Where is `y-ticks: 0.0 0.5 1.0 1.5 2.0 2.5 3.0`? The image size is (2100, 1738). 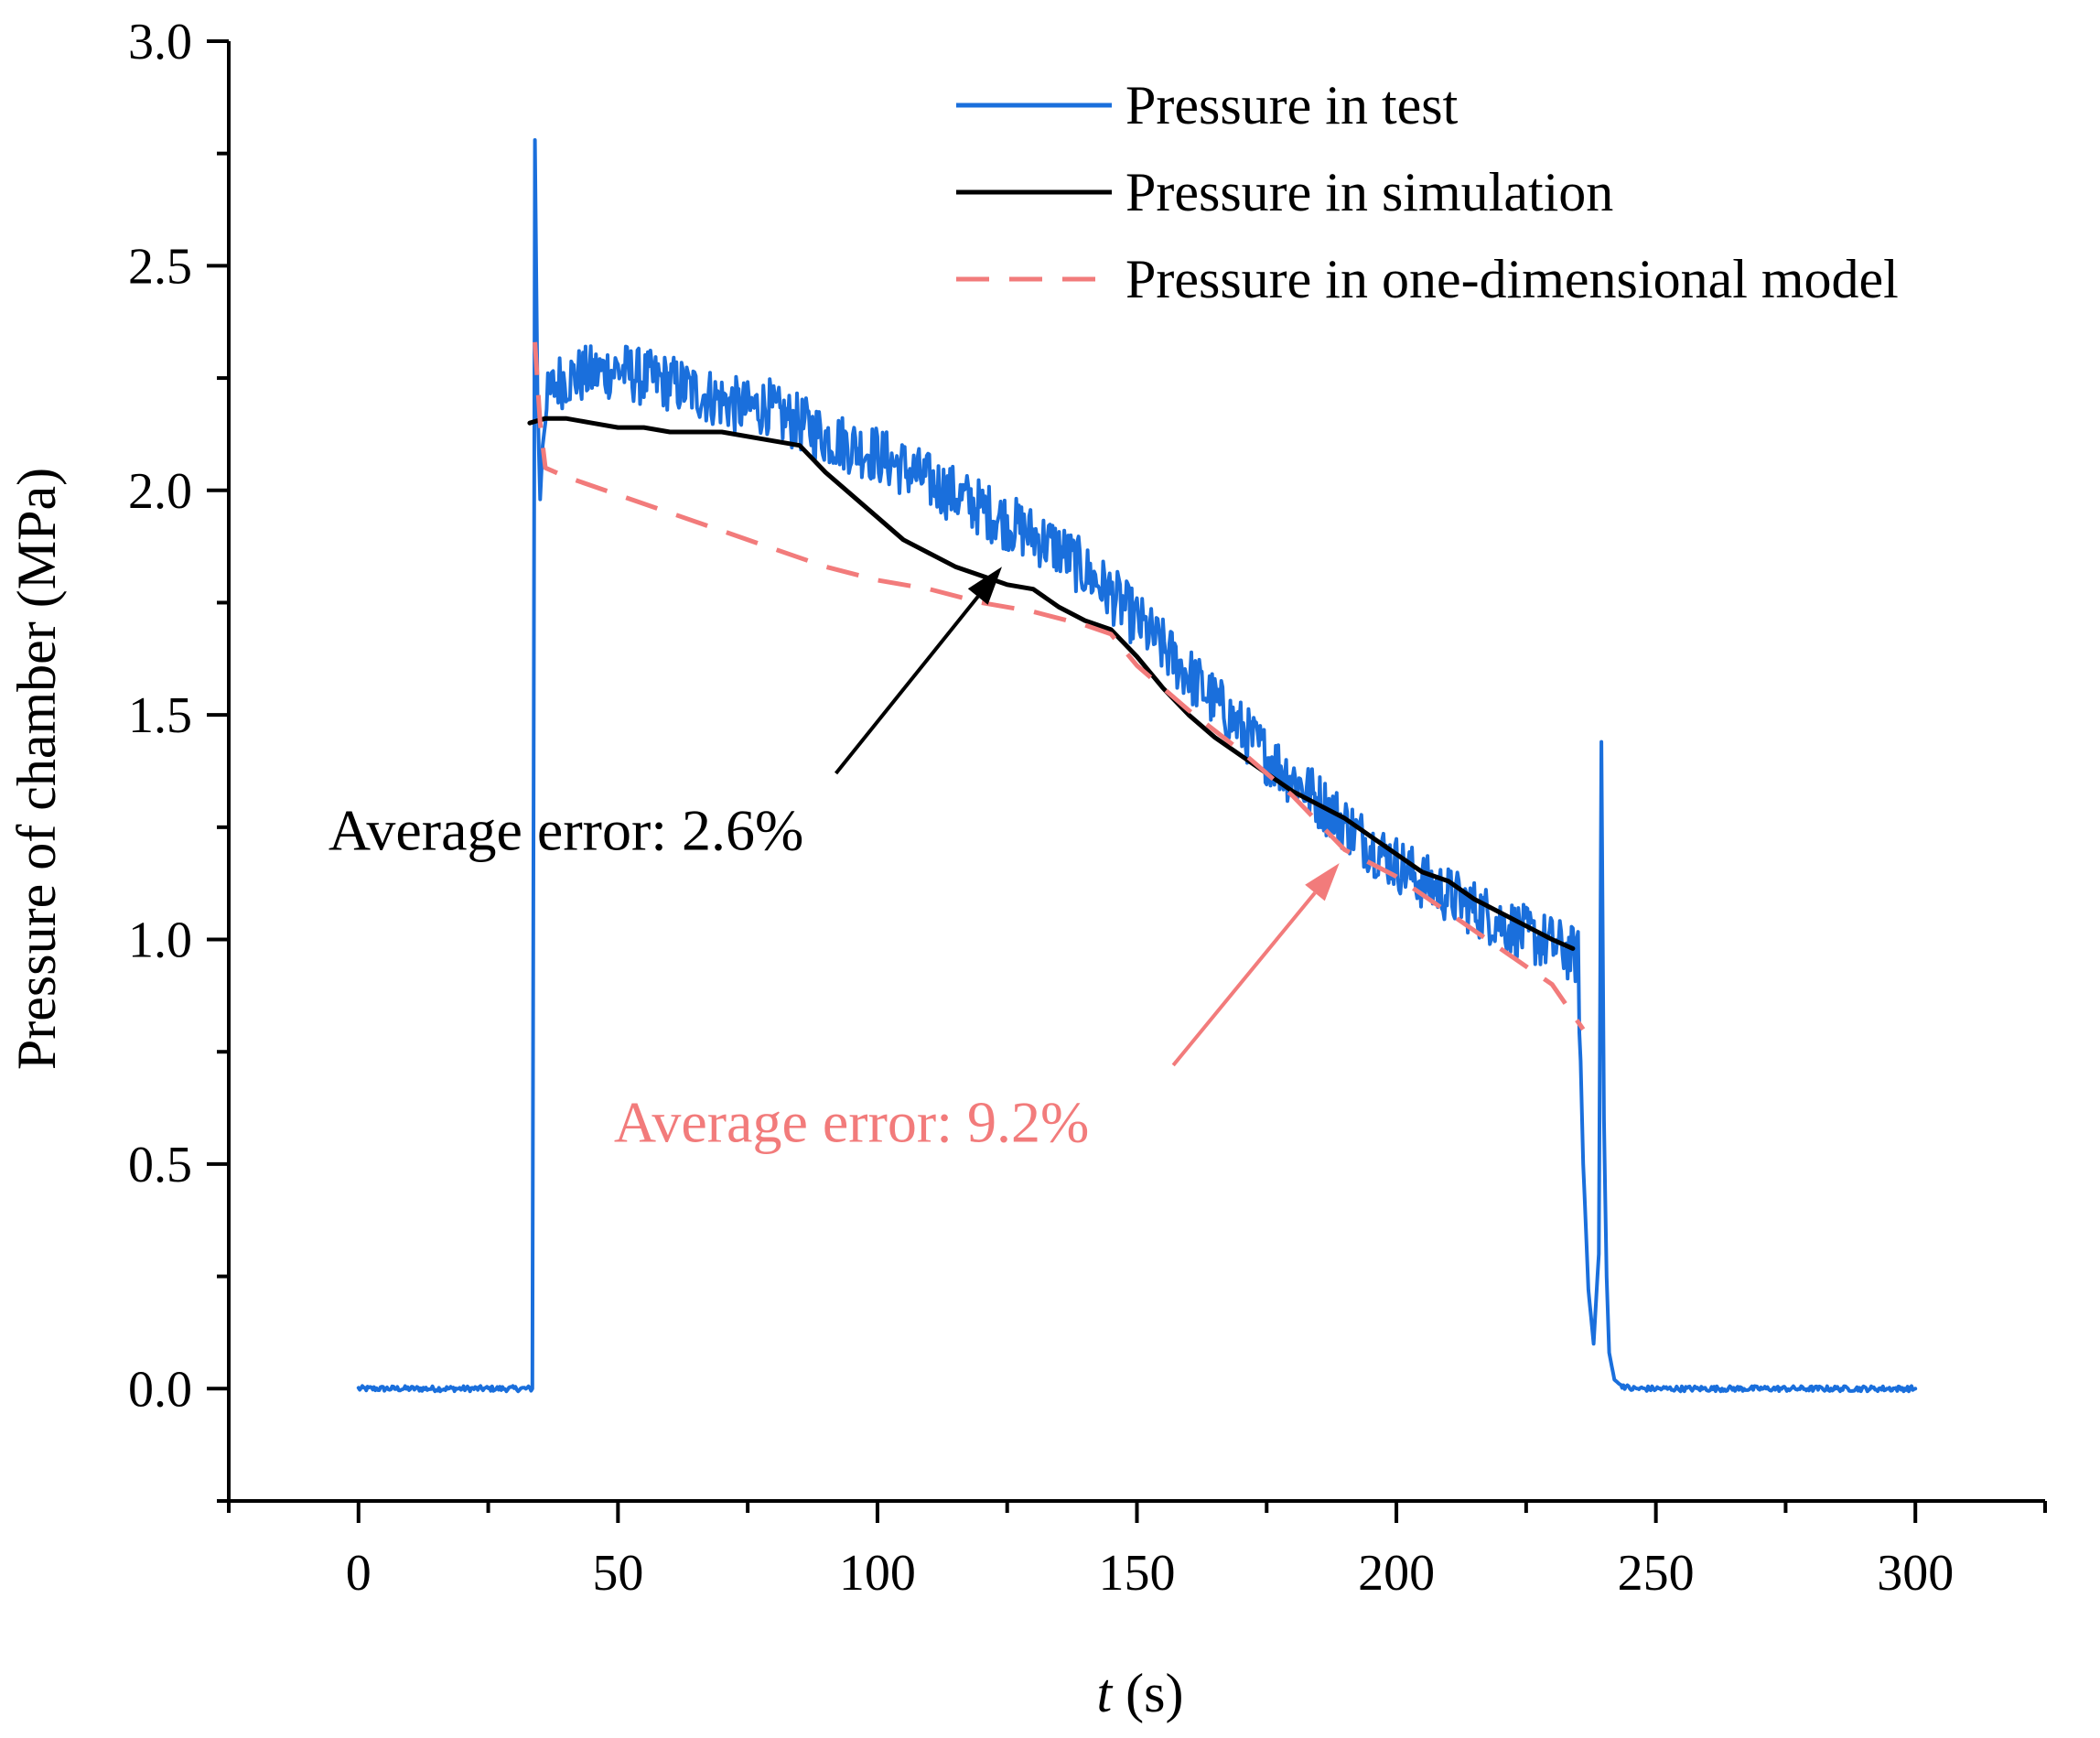
y-ticks: 0.0 0.5 1.0 1.5 2.0 2.5 3.0 is located at coordinates (178, 758).